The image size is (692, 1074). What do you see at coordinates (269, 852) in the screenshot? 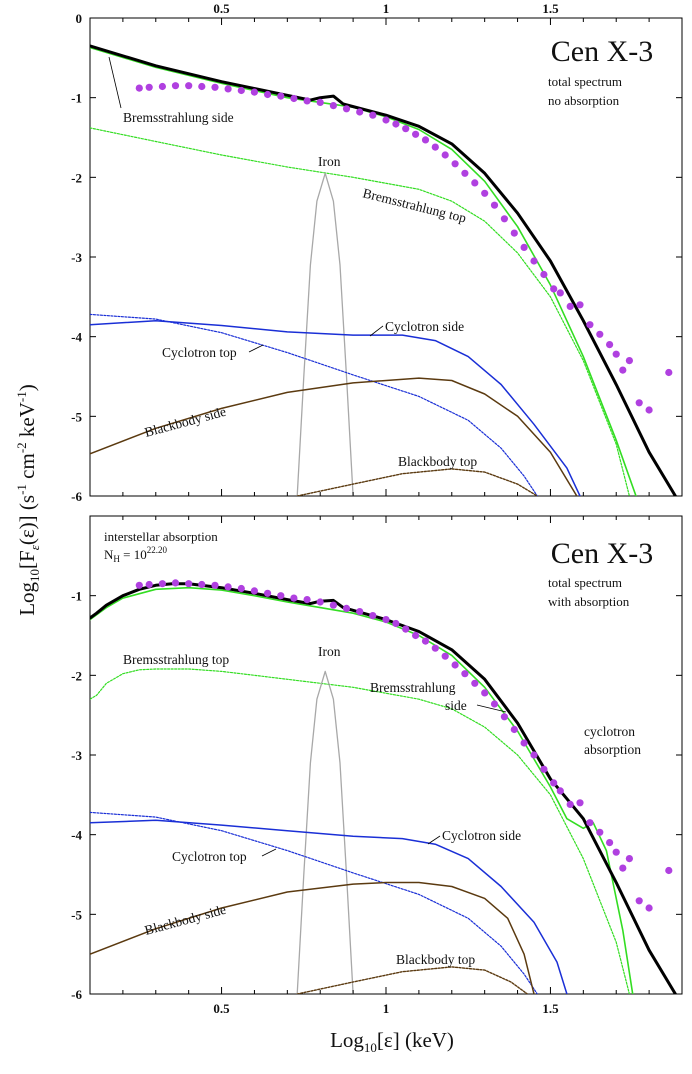
I see `leader-cyc-top-bottom` at bounding box center [269, 852].